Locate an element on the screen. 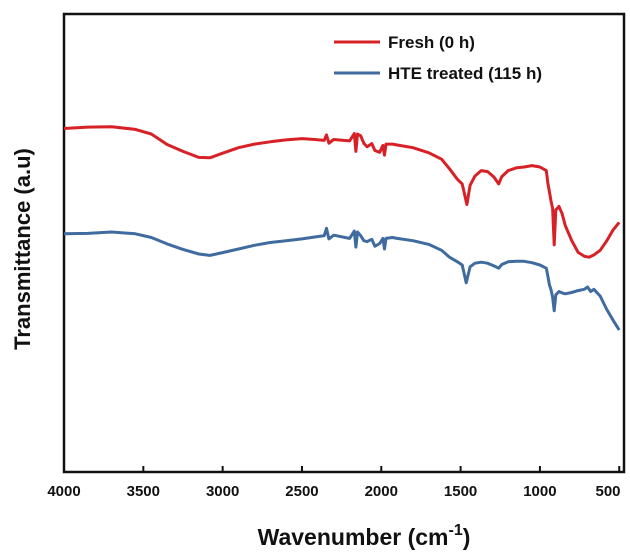 This screenshot has height=554, width=630. x-axis-title-main: Wavenumber (cm is located at coordinates (353, 537).